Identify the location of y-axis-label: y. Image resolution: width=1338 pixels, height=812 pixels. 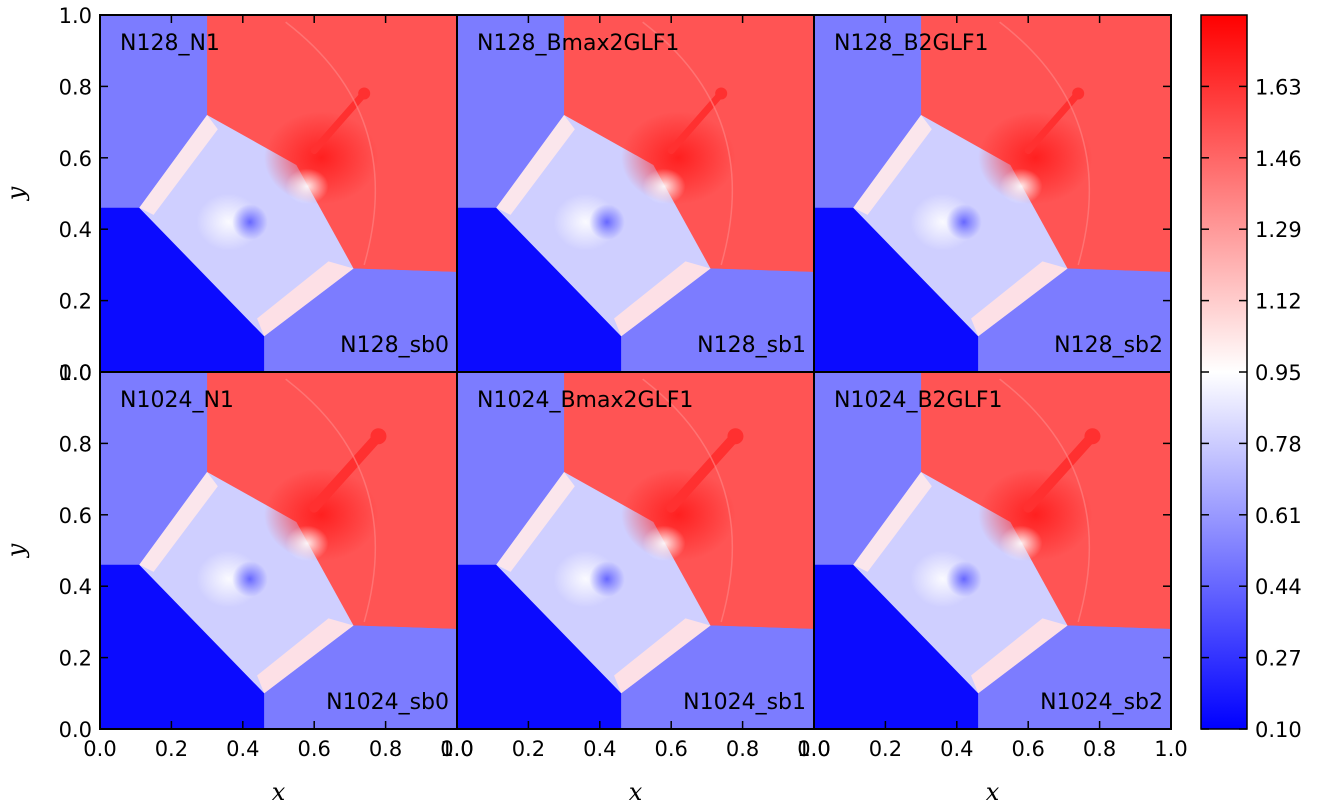
(16, 193).